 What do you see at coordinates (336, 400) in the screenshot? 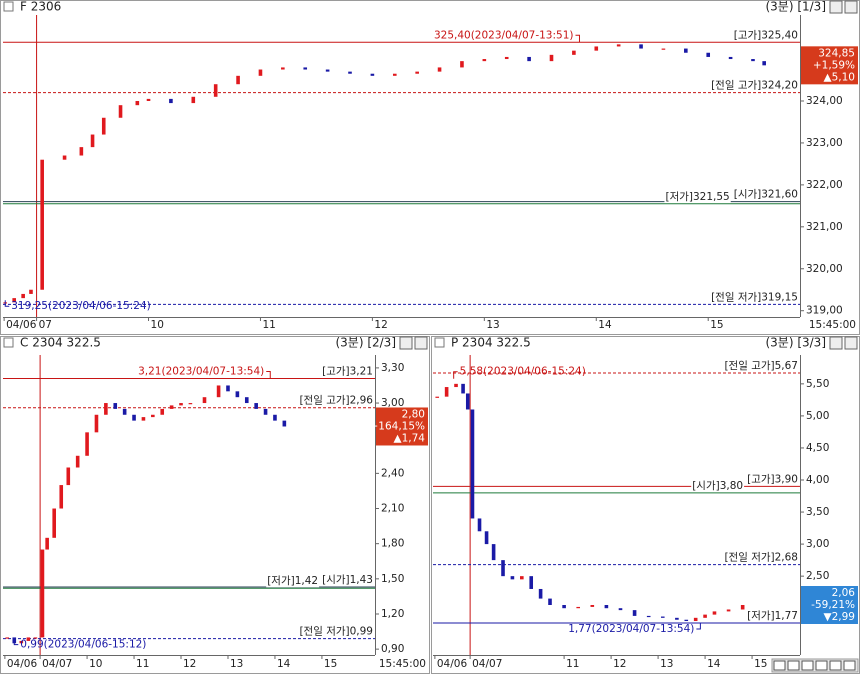
I see `reference-label: [전일 고가]2,96` at bounding box center [336, 400].